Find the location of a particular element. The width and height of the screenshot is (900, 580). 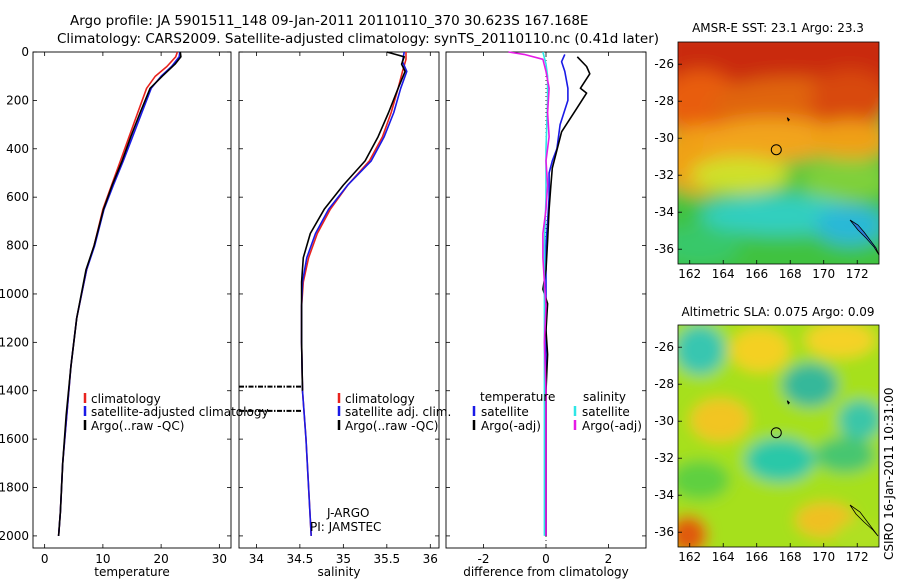

difference-x-tick-label: -2 is located at coordinates (484, 559).